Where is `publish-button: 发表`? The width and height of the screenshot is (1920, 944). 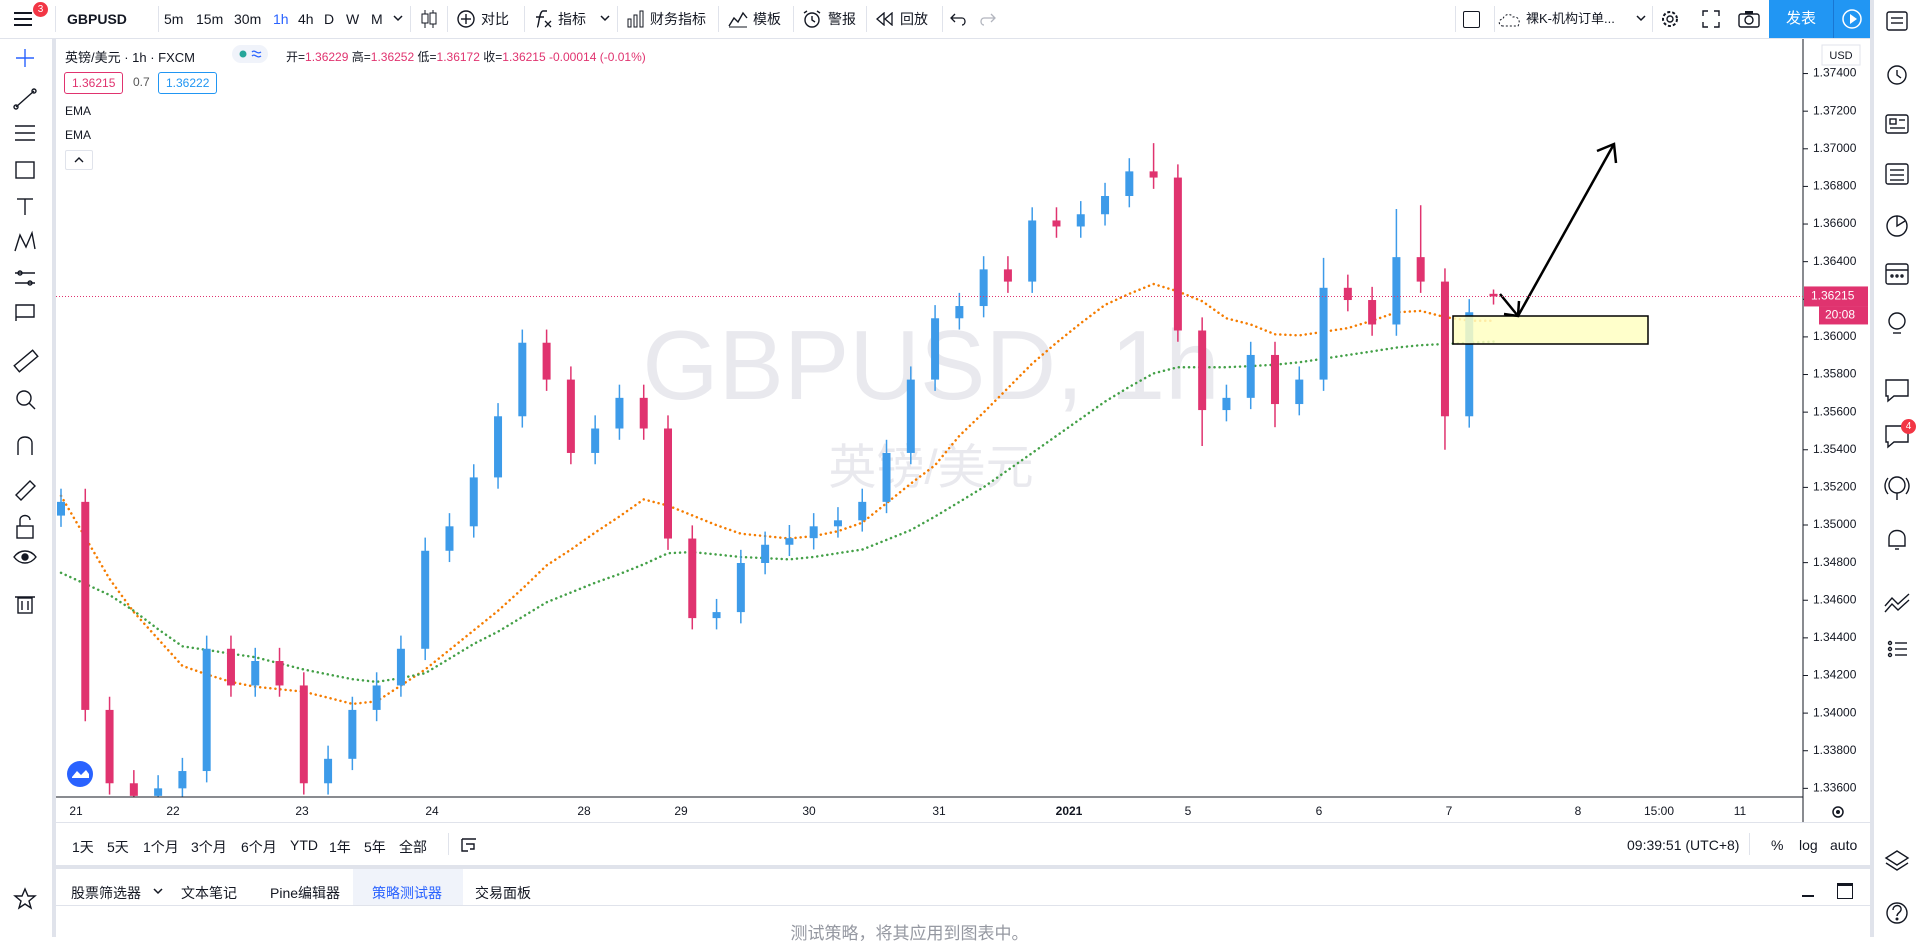
publish-button: 发表 is located at coordinates (1801, 19).